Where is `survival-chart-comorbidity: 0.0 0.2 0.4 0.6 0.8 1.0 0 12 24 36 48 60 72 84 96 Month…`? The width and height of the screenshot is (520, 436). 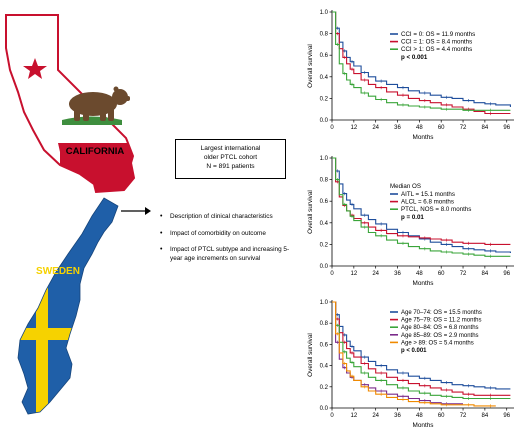
survival-chart-comorbidity: 0.0 0.2 0.4 0.6 0.8 1.0 0 12 24 36 48 60 72 84 96 Month… is located at coordinates (410, 75).